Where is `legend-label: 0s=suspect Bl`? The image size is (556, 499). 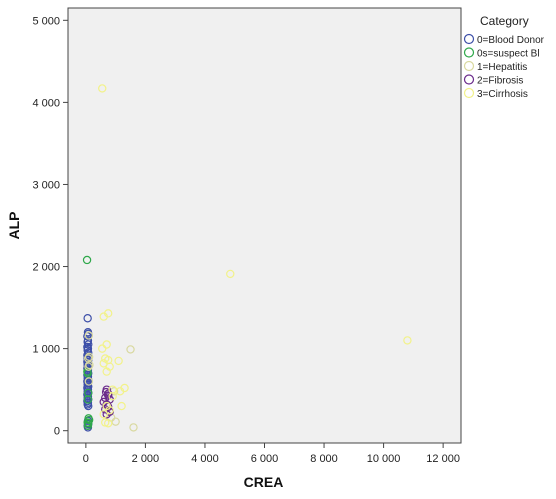
legend-label: 0s=suspect Bl is located at coordinates (508, 54).